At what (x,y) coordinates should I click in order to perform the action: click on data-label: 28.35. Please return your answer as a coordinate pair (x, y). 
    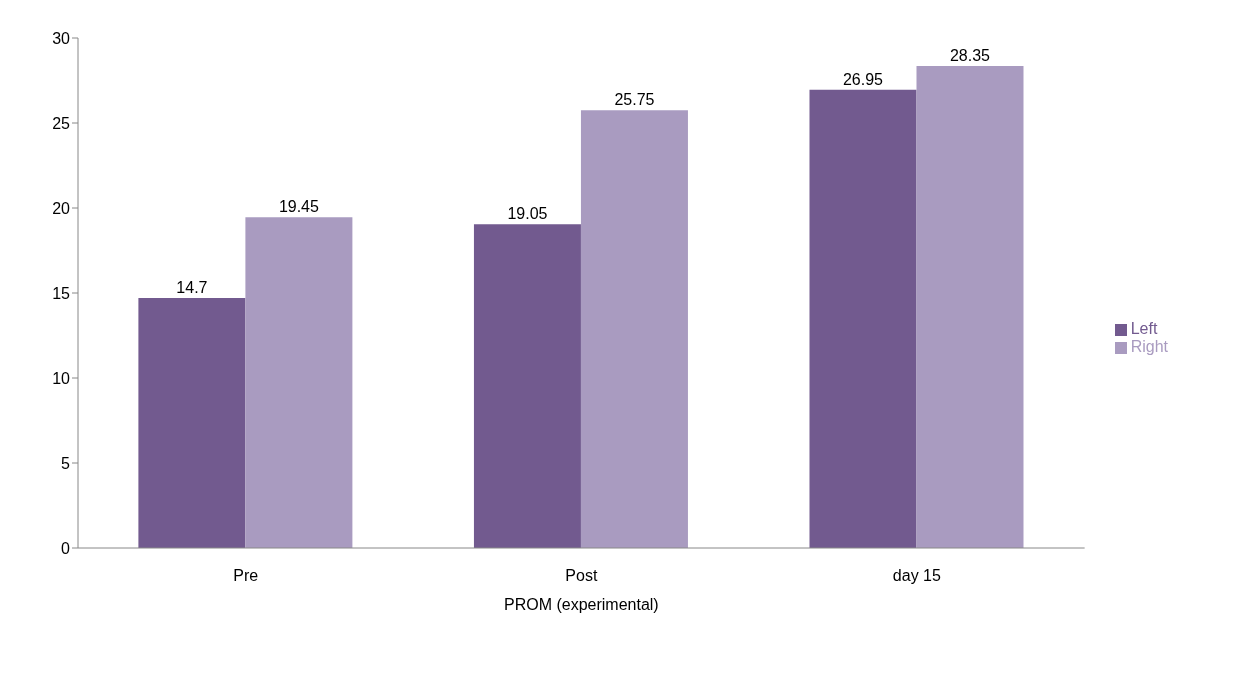
    Looking at the image, I should click on (970, 56).